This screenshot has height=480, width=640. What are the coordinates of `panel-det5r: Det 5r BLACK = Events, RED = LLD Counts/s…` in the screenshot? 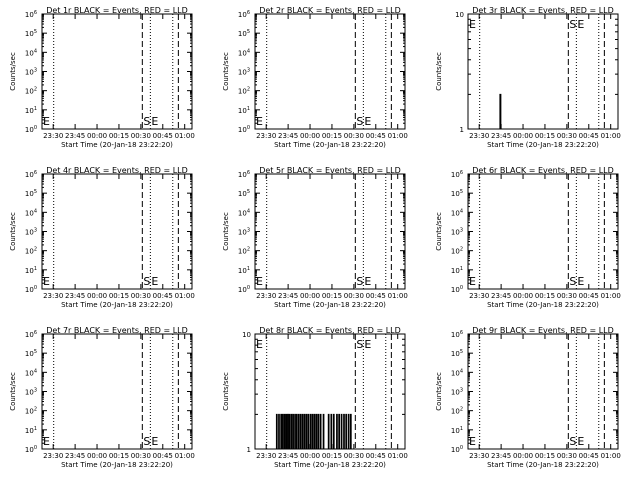 It's located at (315, 237).